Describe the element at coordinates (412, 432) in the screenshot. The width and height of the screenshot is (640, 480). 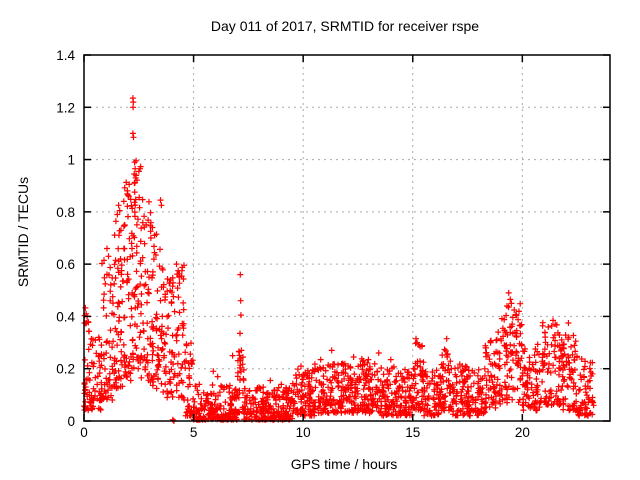
I see `svg-text: 15` at that location.